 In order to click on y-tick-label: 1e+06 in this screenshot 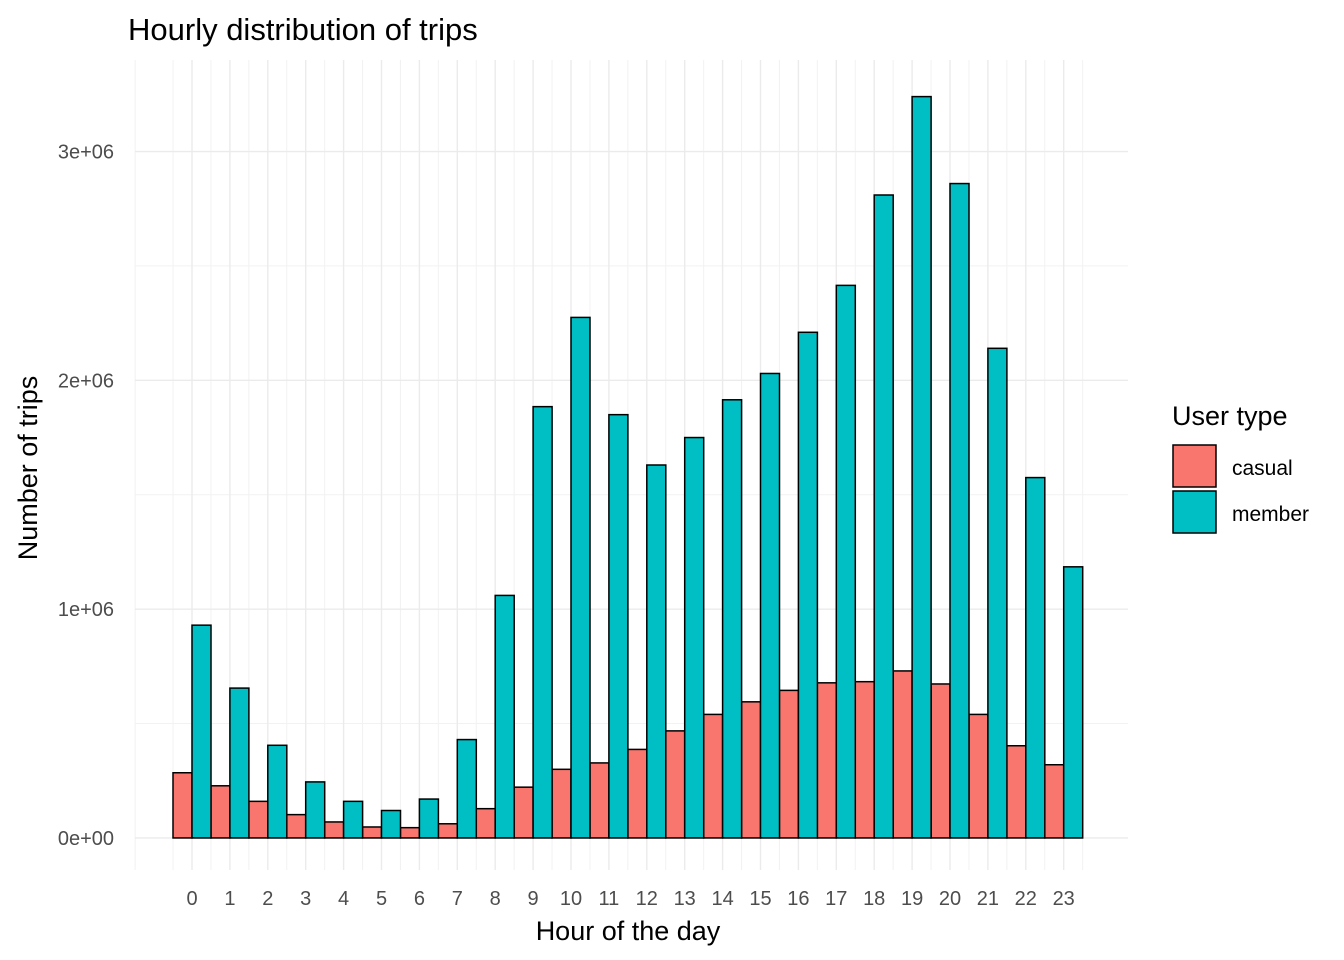, I will do `click(86, 610)`.